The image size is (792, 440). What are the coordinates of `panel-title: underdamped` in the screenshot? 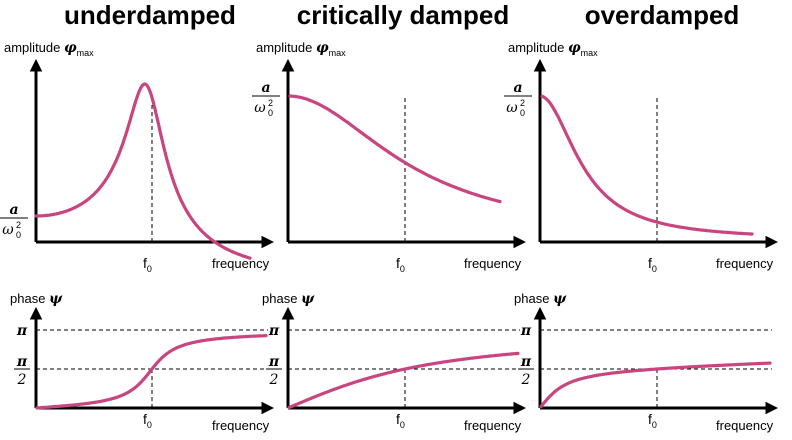 It's located at (150, 15).